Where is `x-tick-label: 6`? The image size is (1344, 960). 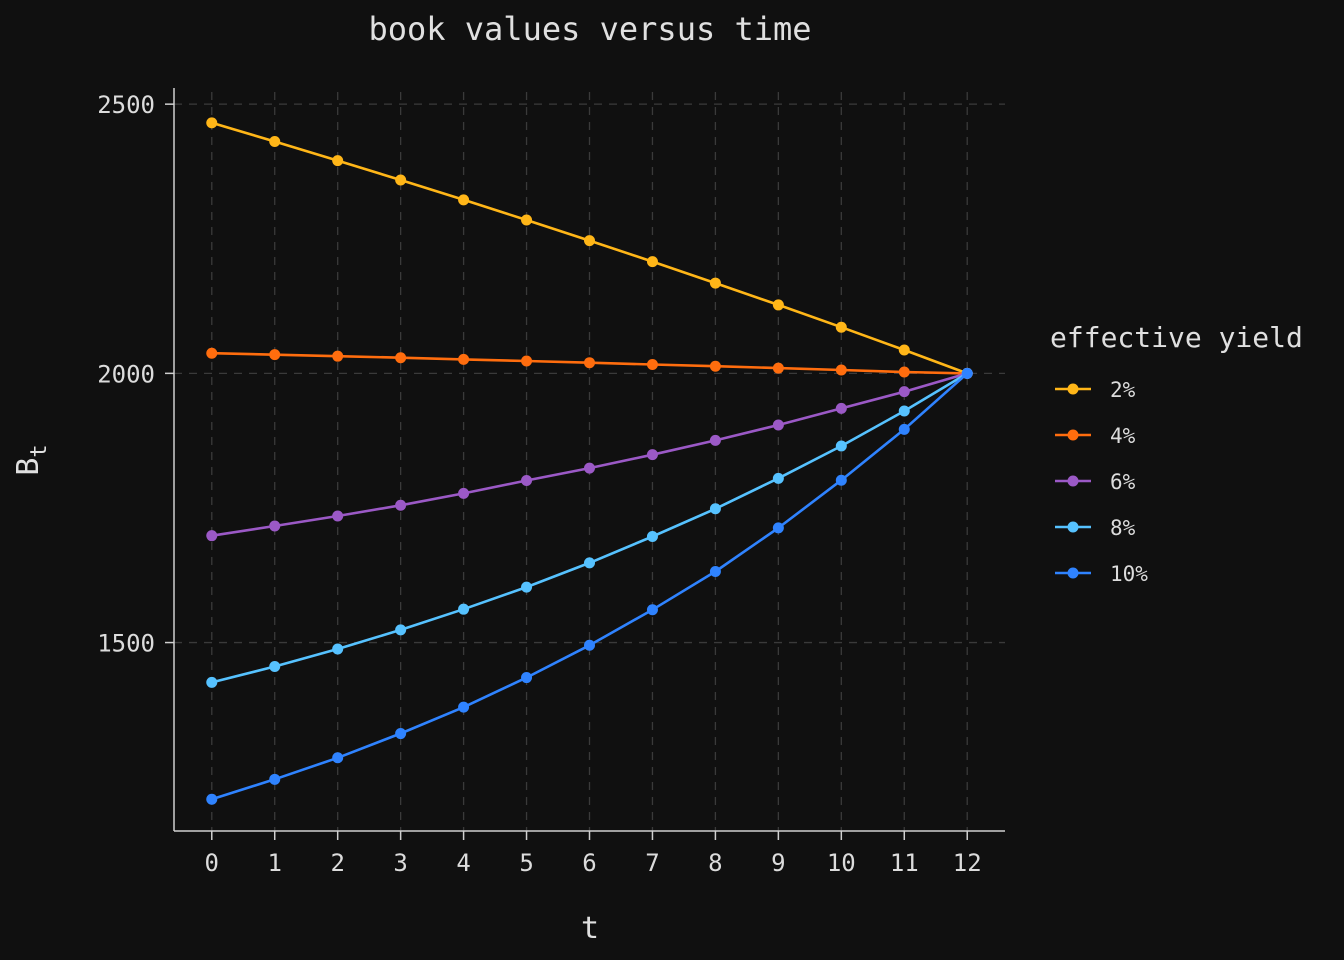
x-tick-label: 6 is located at coordinates (589, 863).